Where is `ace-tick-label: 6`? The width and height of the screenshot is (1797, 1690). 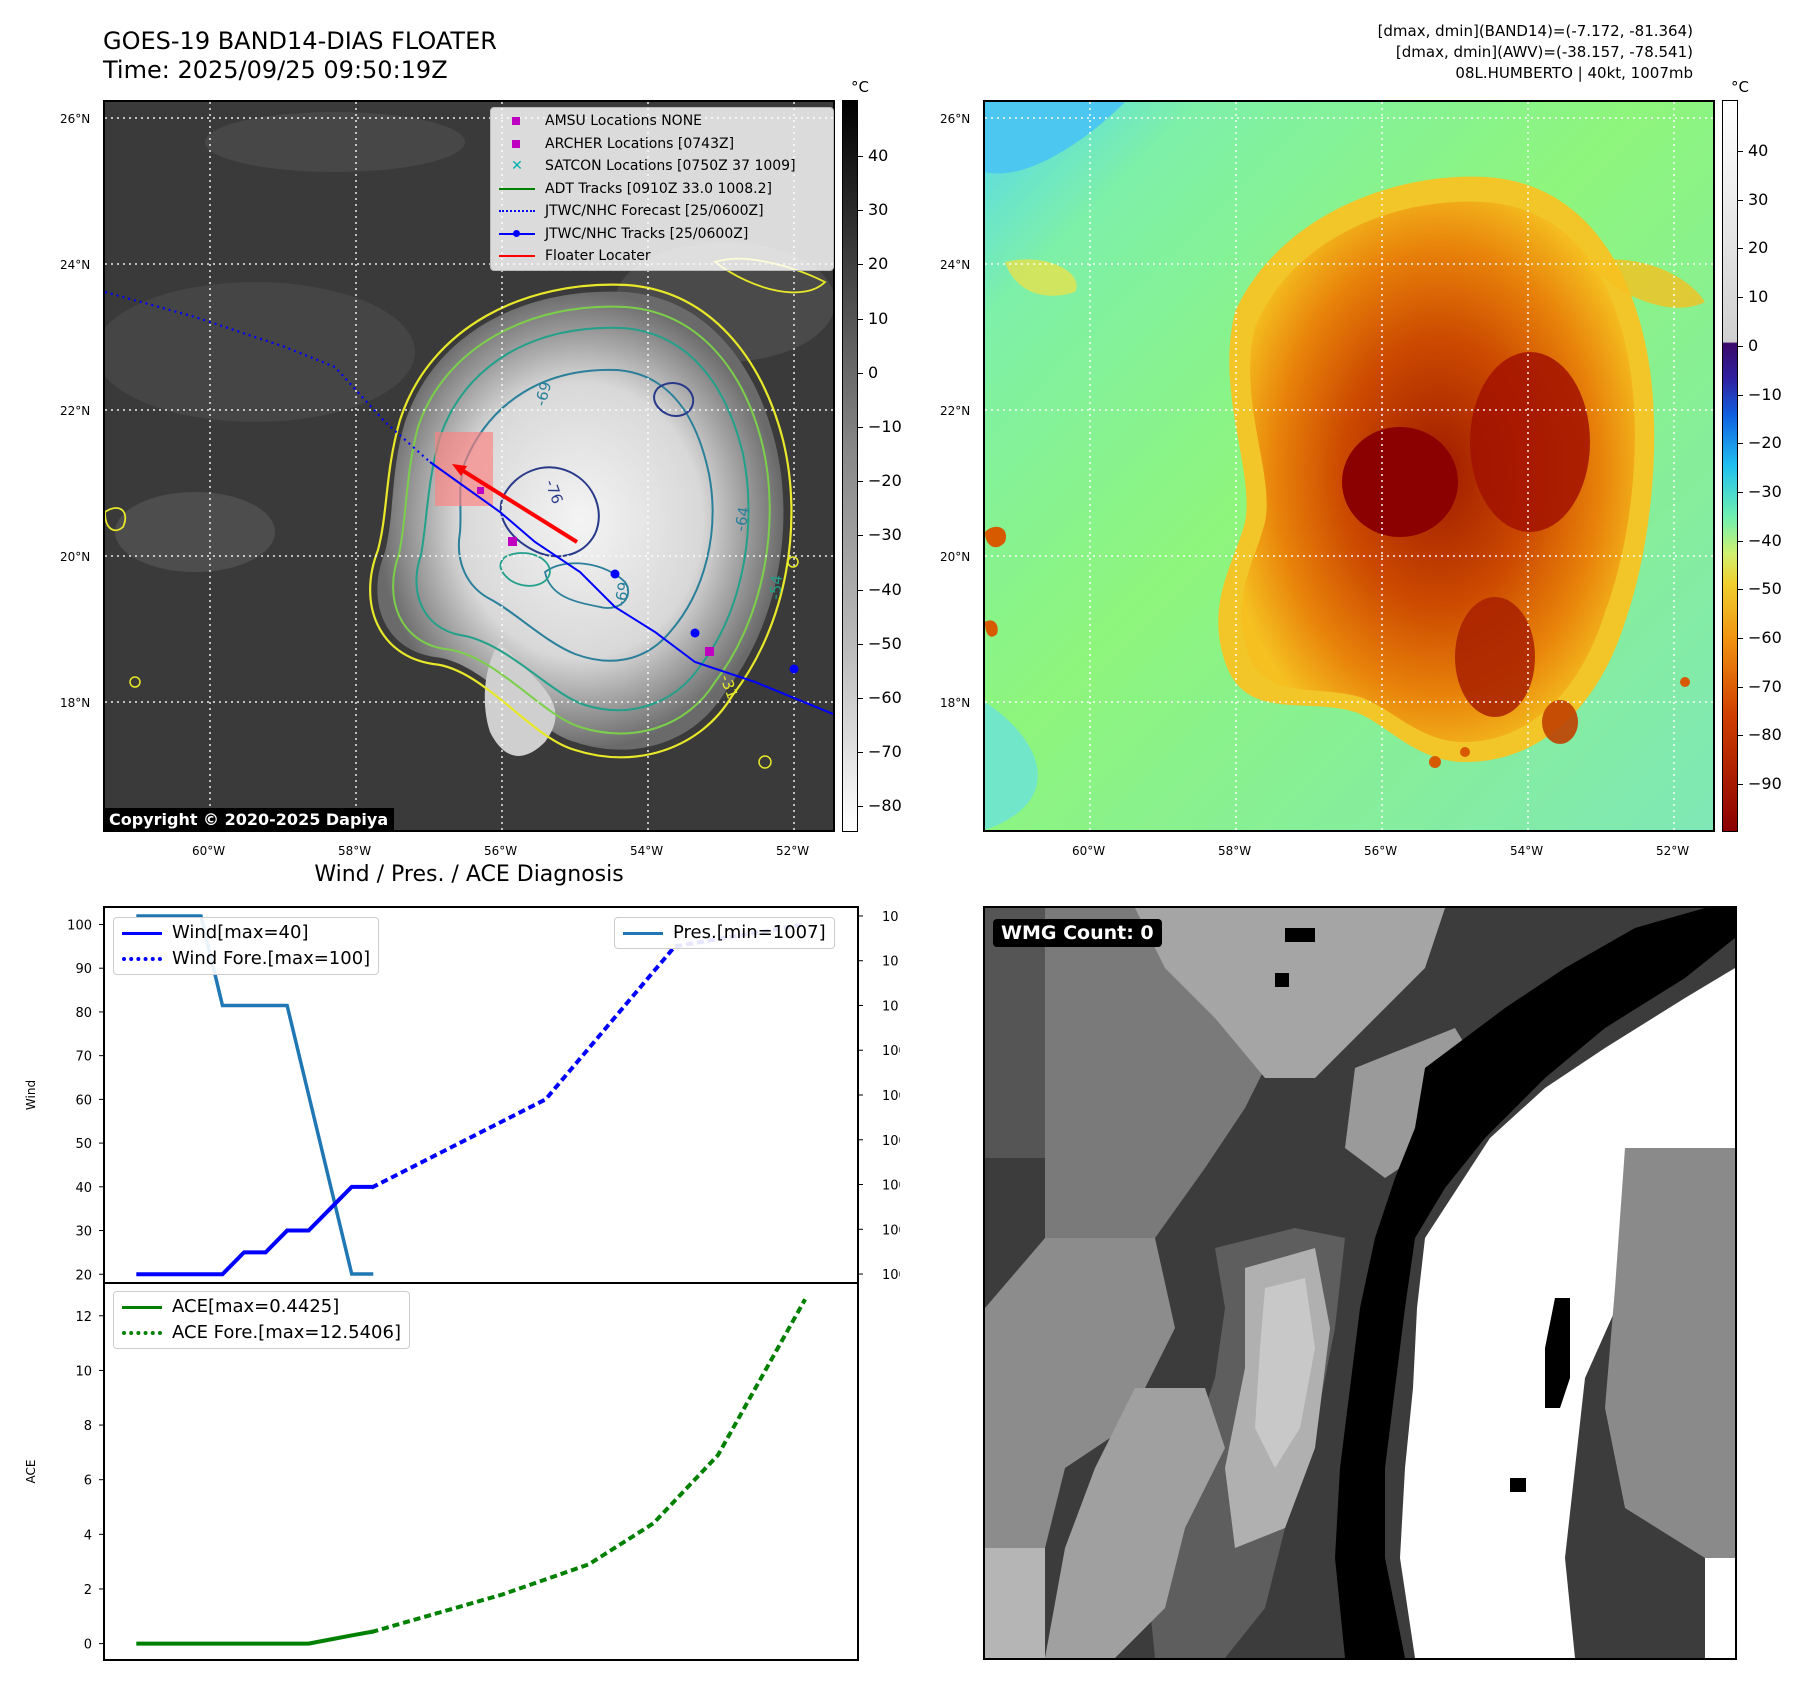 ace-tick-label: 6 is located at coordinates (88, 1481).